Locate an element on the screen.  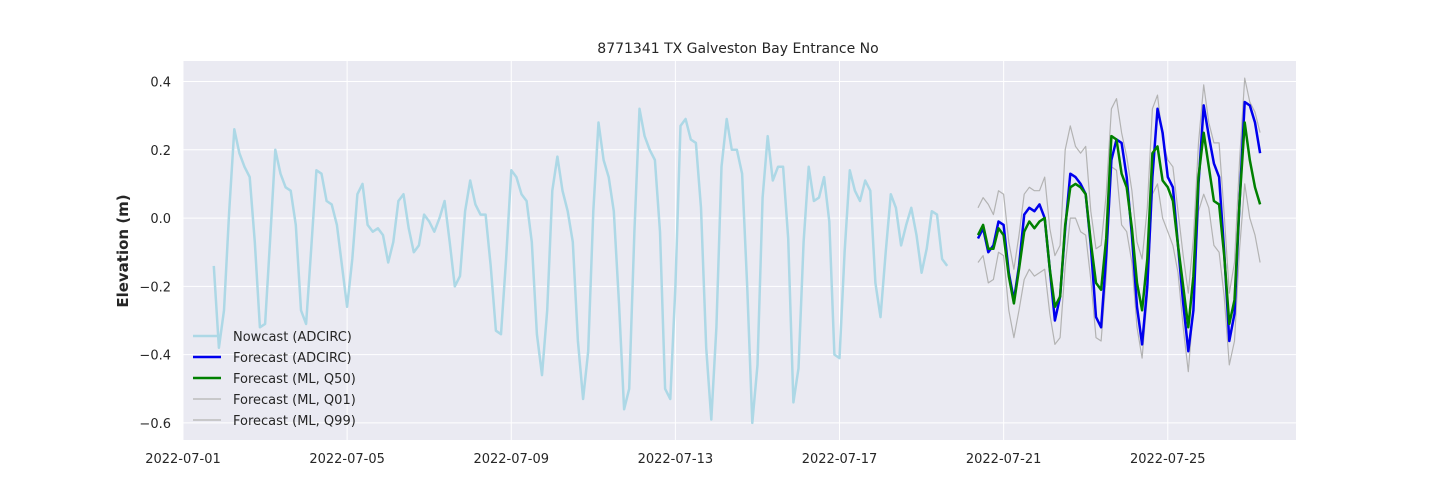
y-tick-label: 0.2 is located at coordinates (160, 151).